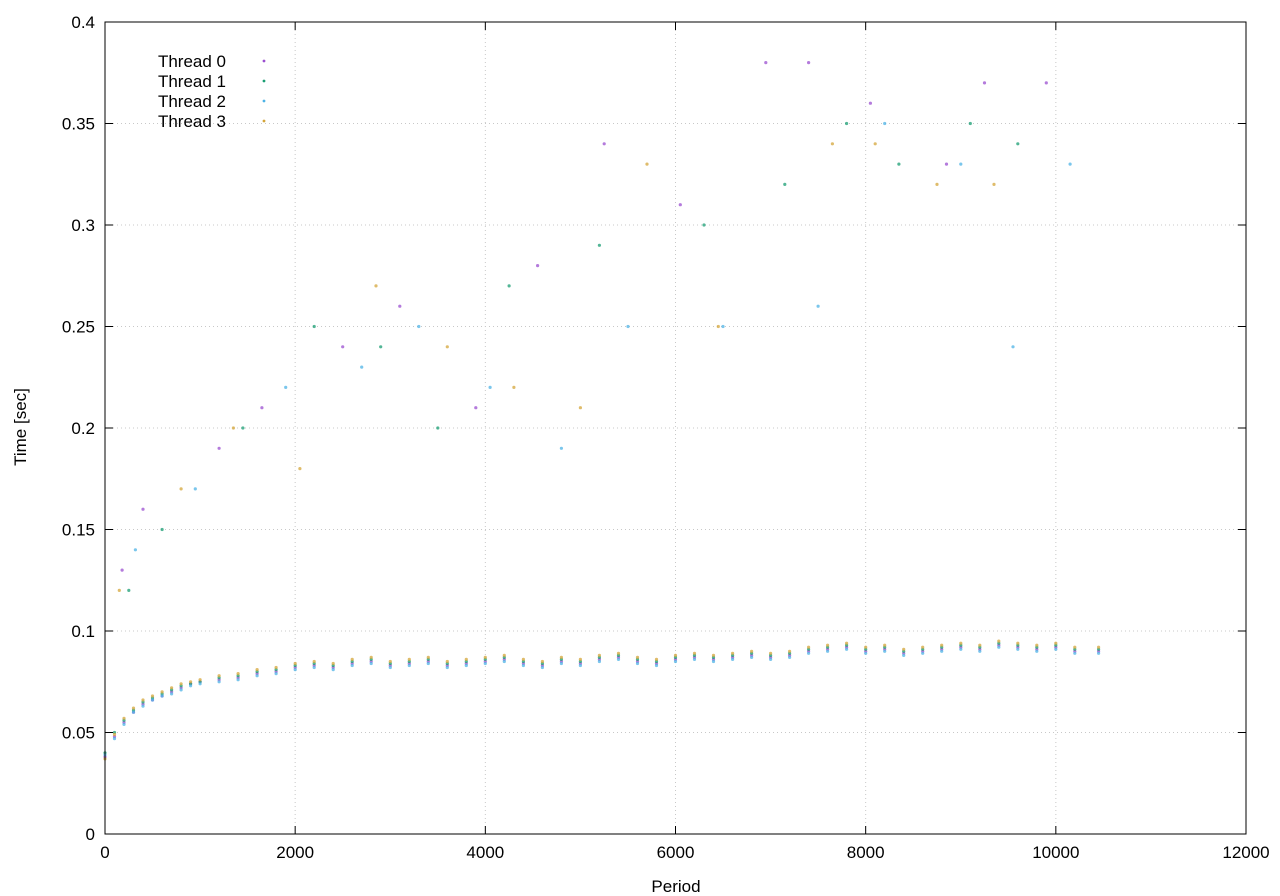 This screenshot has height=896, width=1280. I want to click on y-tick-label: 0.15, so click(78, 530).